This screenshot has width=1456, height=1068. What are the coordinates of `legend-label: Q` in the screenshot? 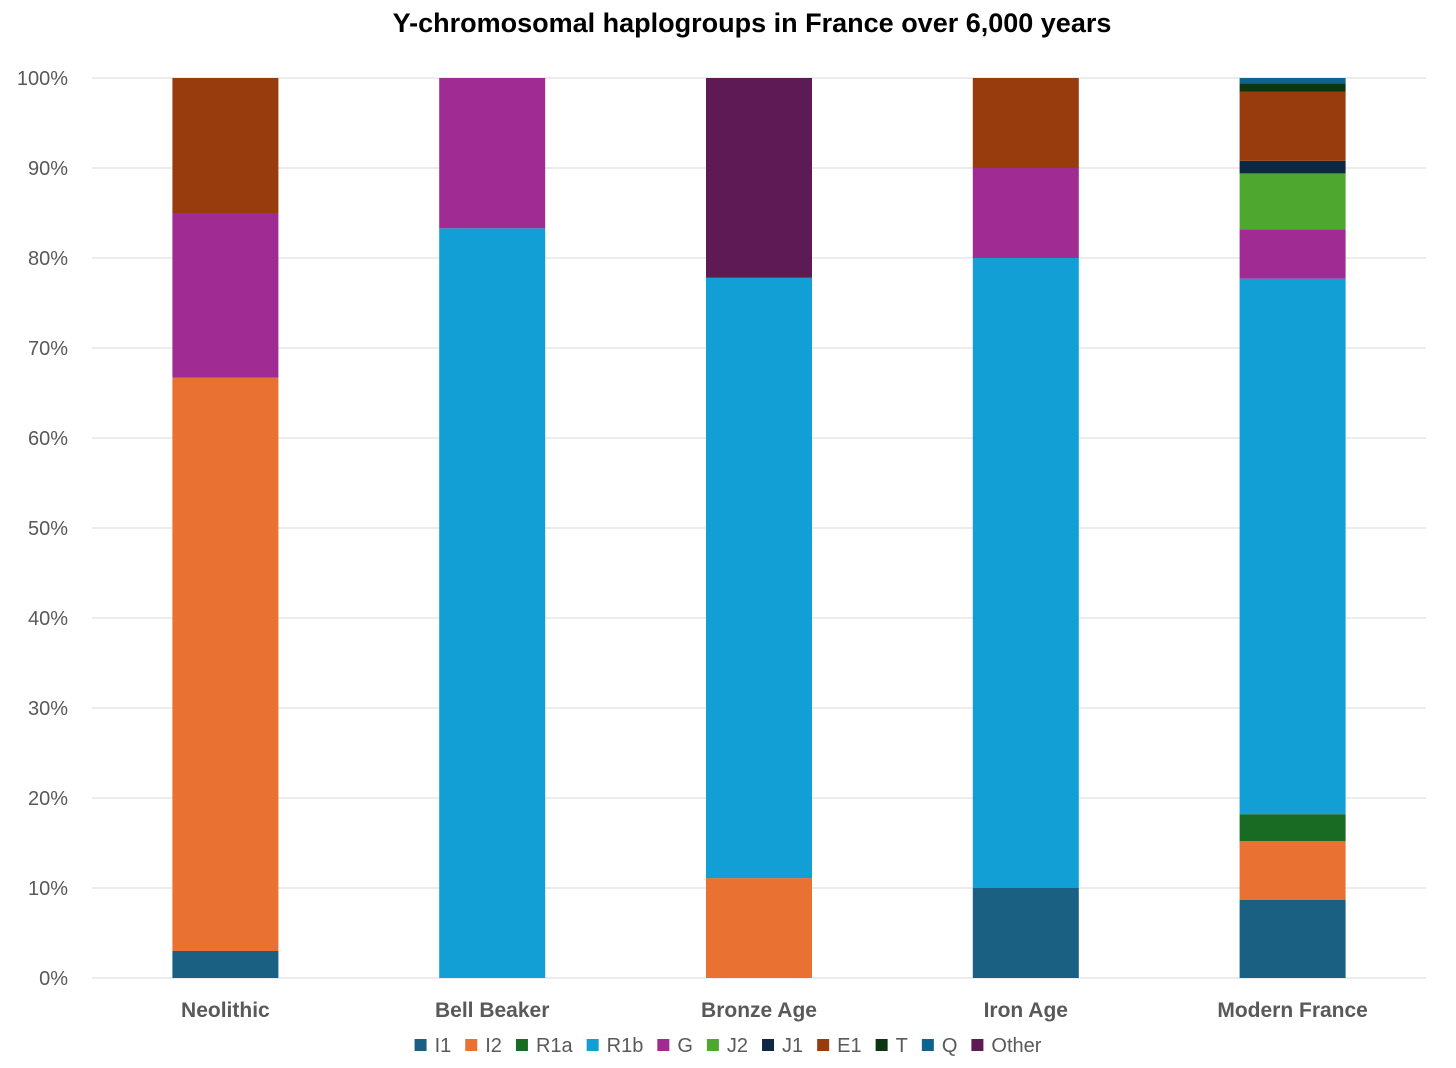 It's located at (950, 1046).